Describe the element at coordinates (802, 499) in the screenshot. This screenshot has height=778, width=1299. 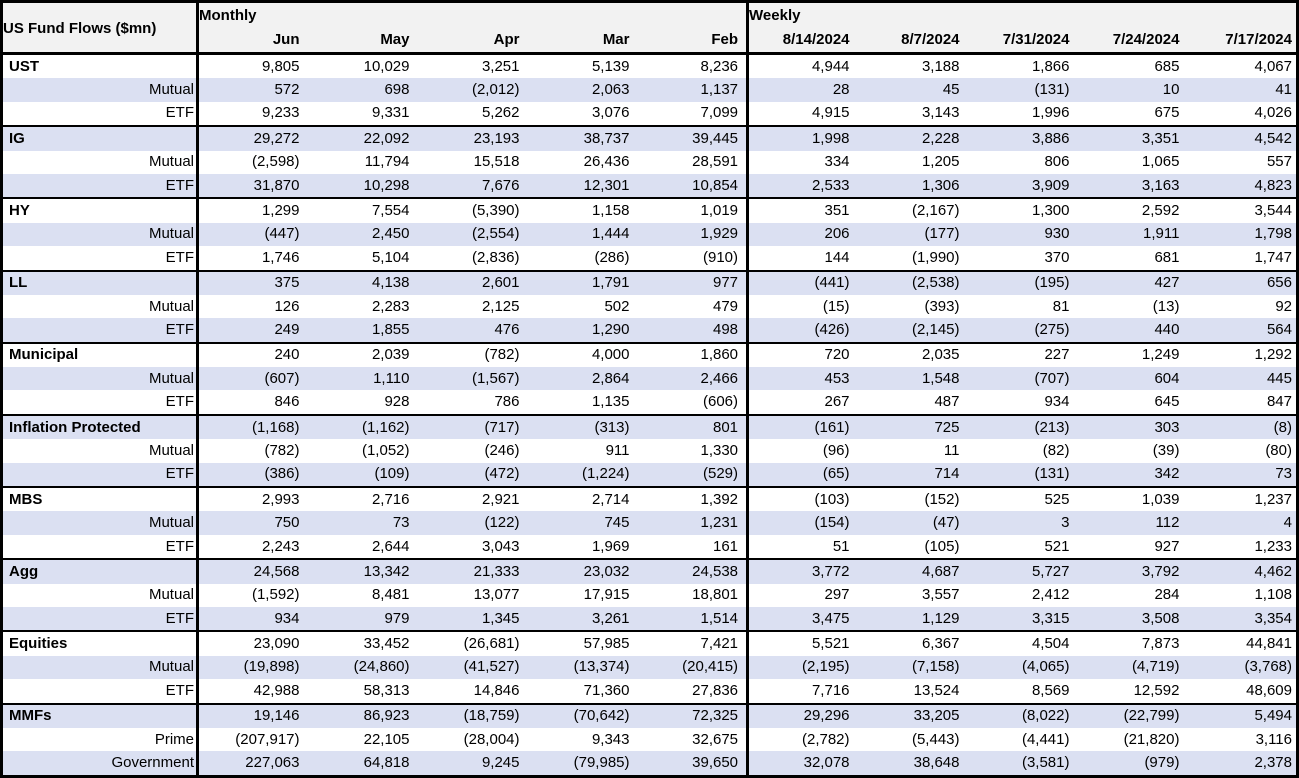
I see `cell-weekly-value: (103)` at that location.